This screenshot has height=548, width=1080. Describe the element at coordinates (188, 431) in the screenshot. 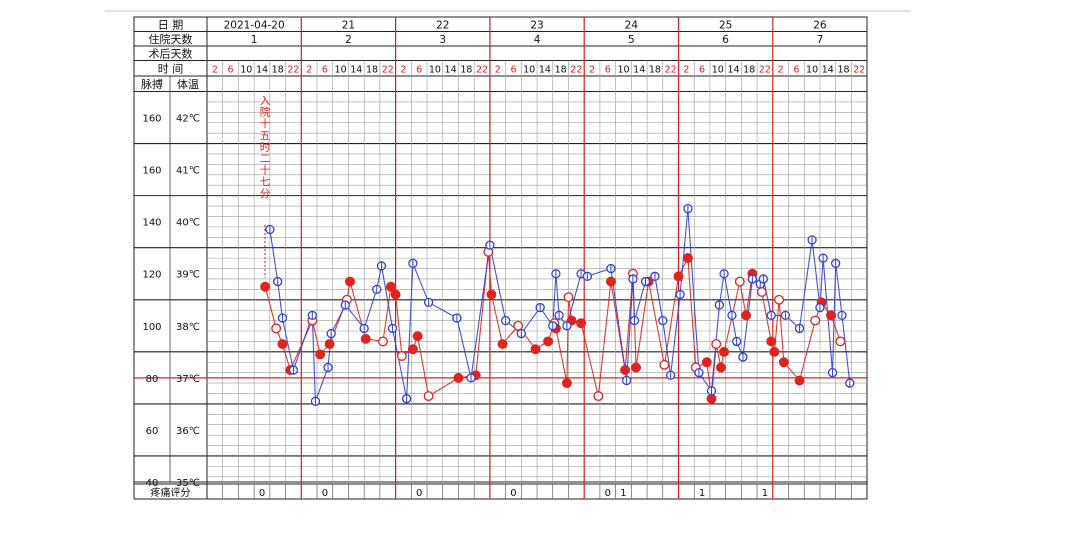

I see `temperature-tick-label: 36℃` at that location.